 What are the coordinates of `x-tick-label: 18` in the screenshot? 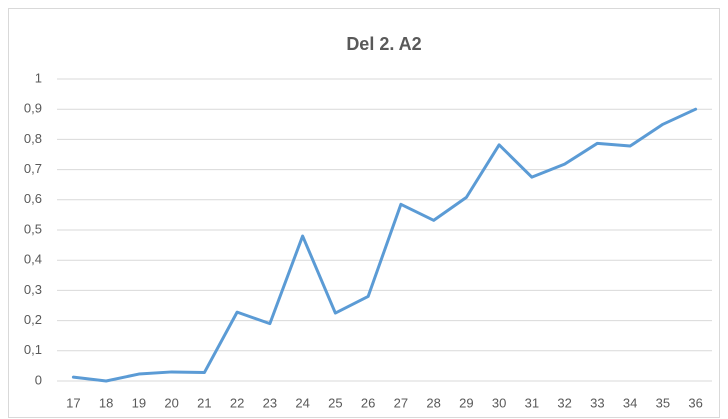 It's located at (106, 402).